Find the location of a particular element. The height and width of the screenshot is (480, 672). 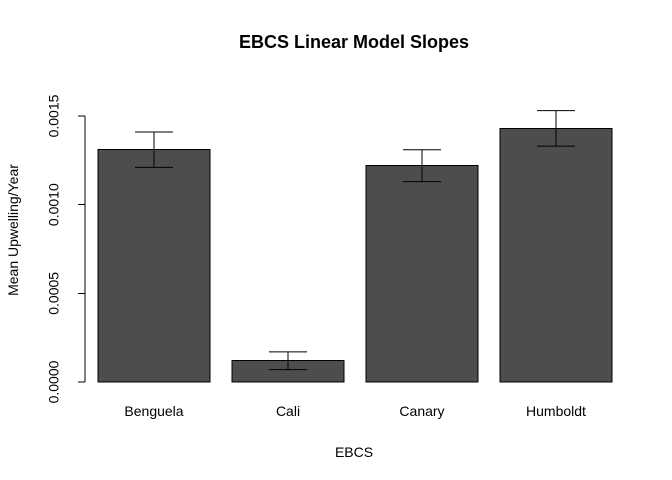

y-axis-label: Mean Upwelling/Year is located at coordinates (13, 230).